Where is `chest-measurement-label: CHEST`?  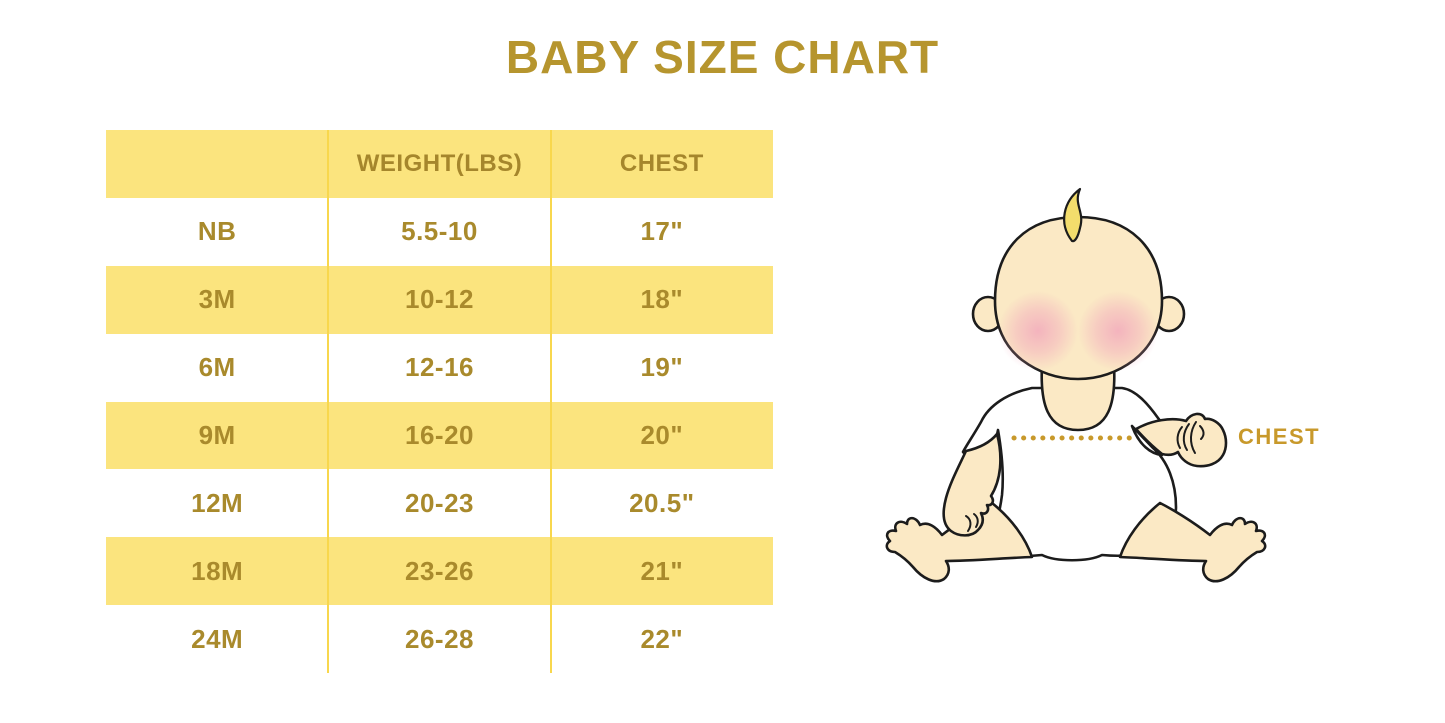
chest-measurement-label: CHEST is located at coordinates (1279, 436).